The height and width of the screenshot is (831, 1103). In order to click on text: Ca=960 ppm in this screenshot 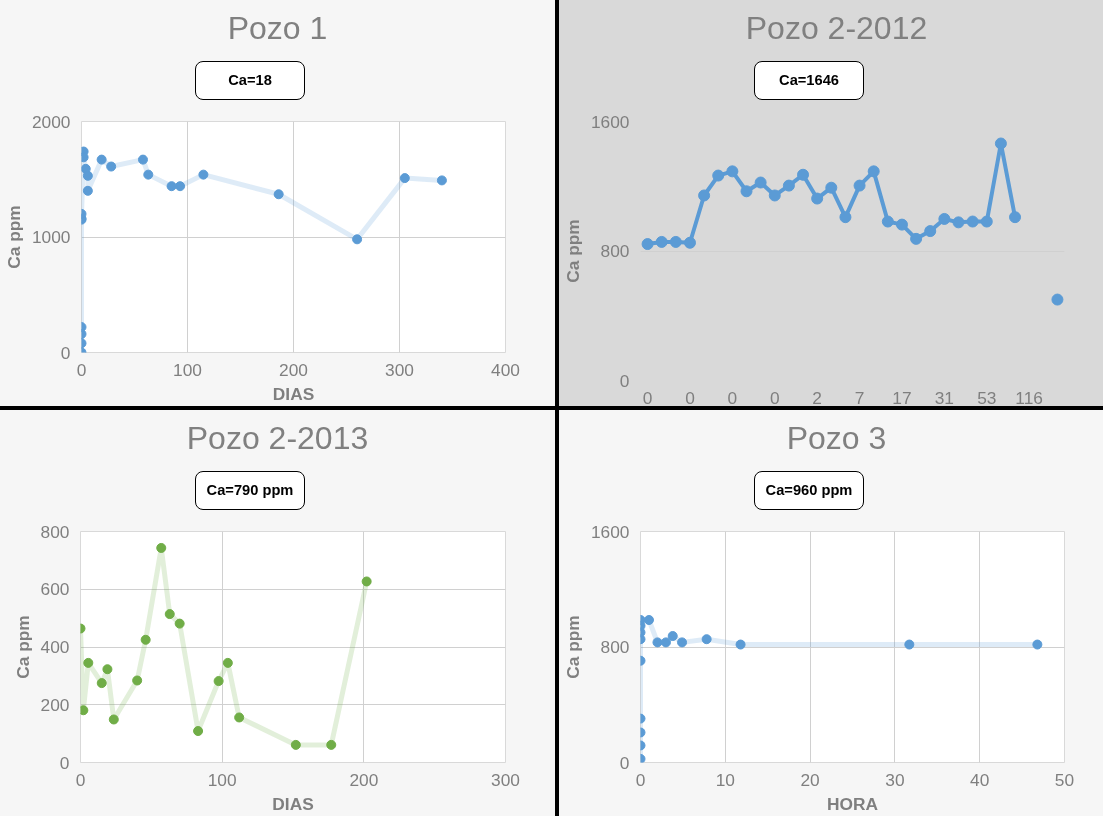, I will do `click(809, 490)`.